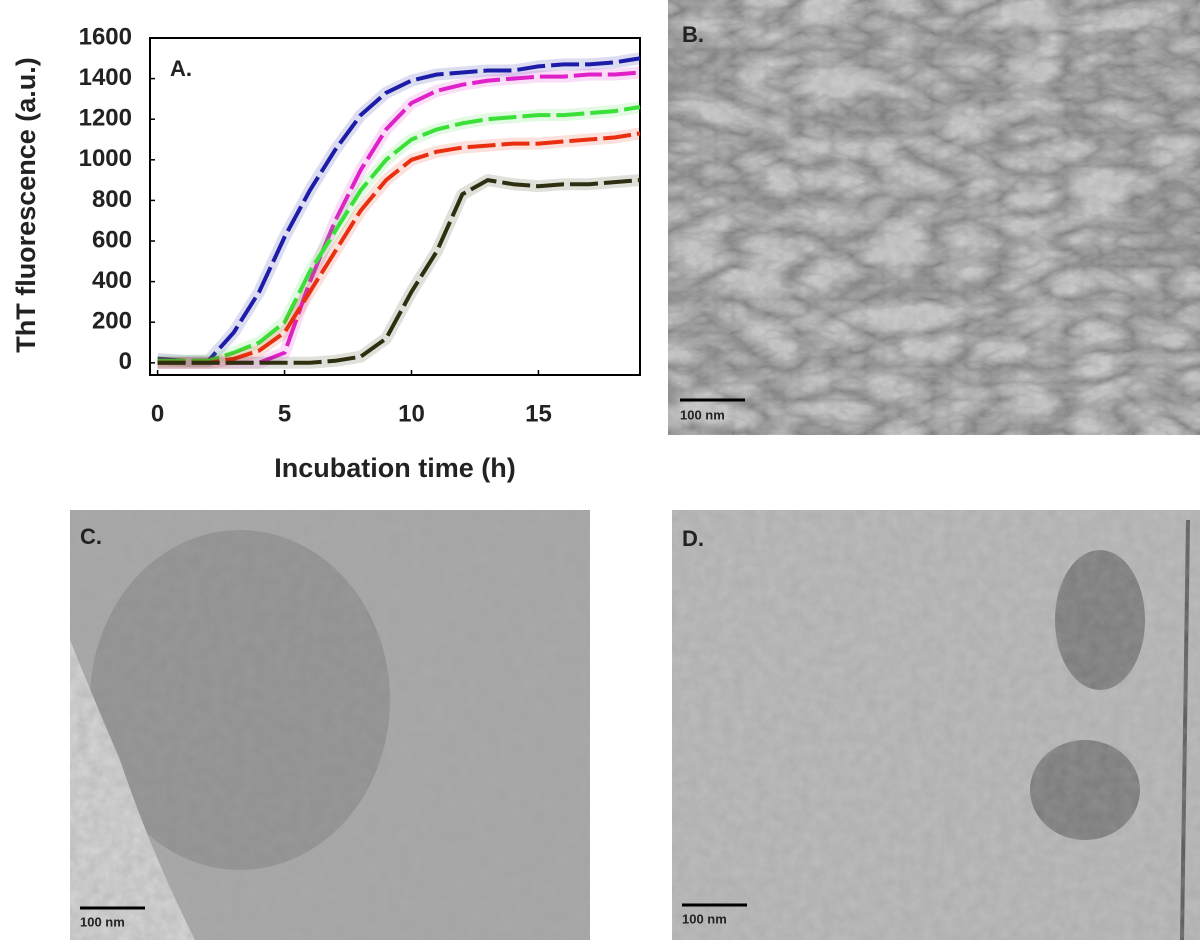  I want to click on y-tick-label: 1600, so click(105, 36).